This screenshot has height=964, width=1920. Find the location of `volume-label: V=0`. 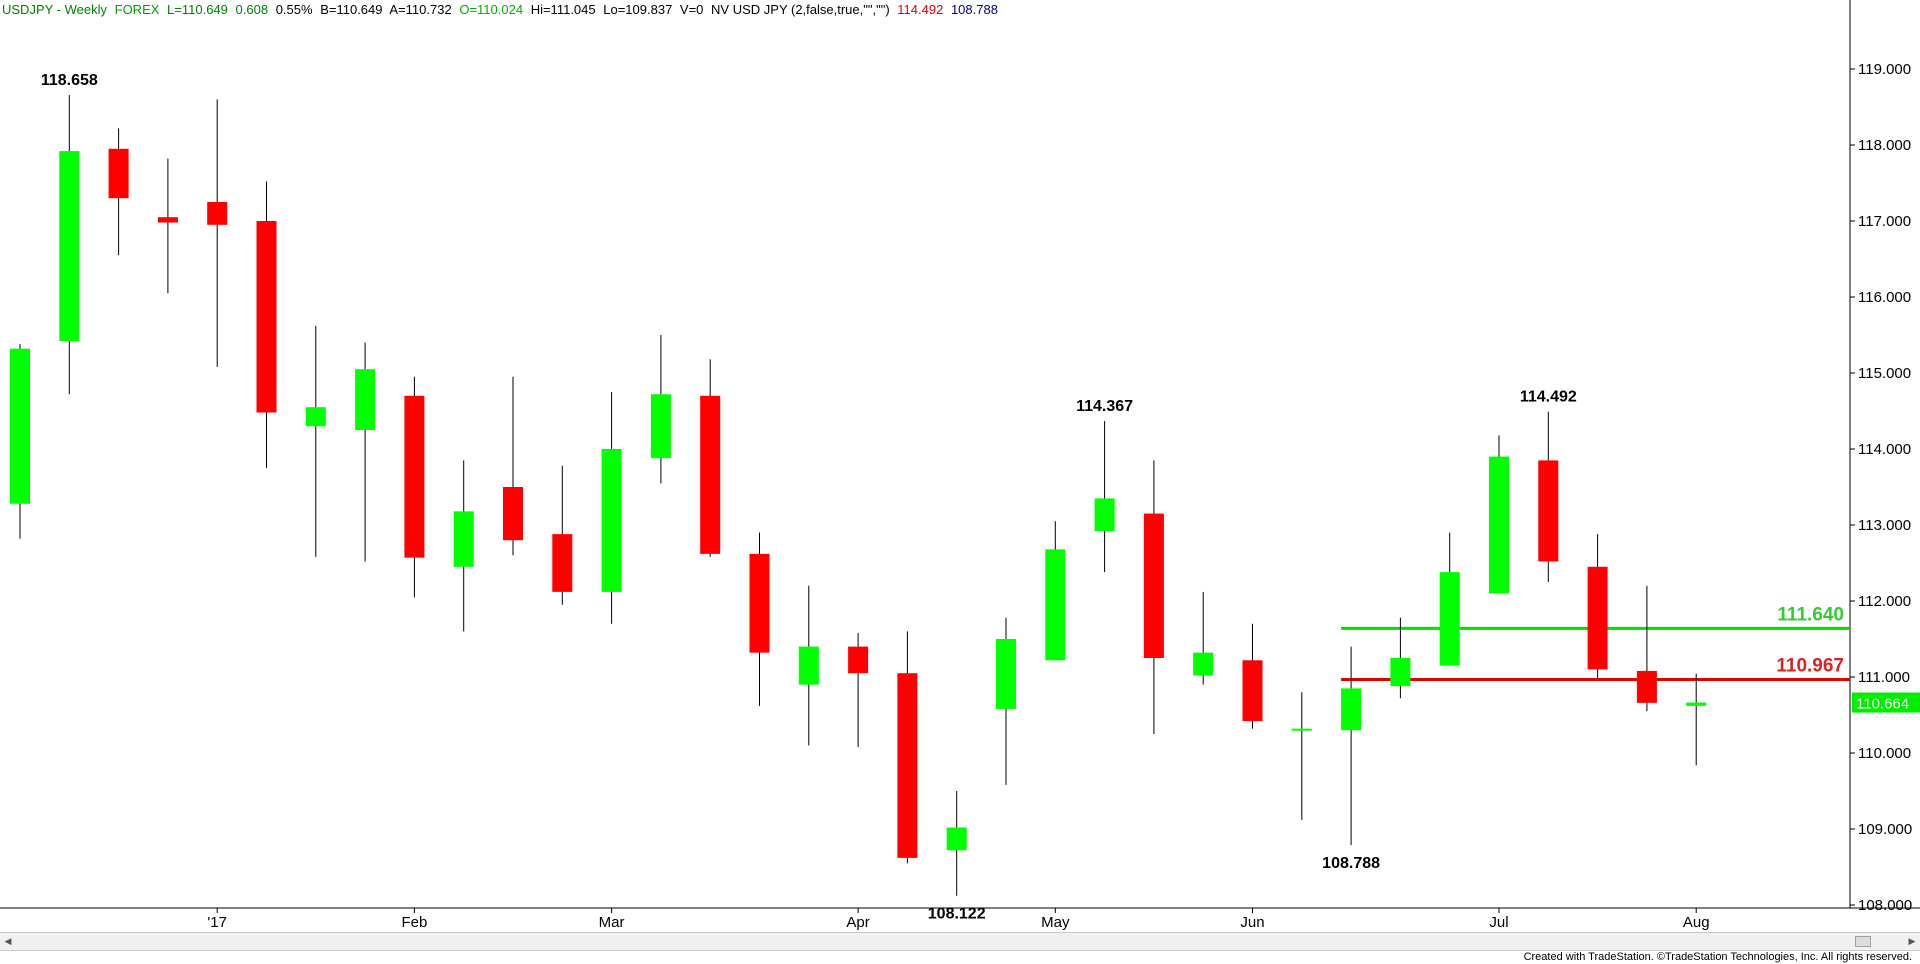

volume-label: V=0 is located at coordinates (691, 9).